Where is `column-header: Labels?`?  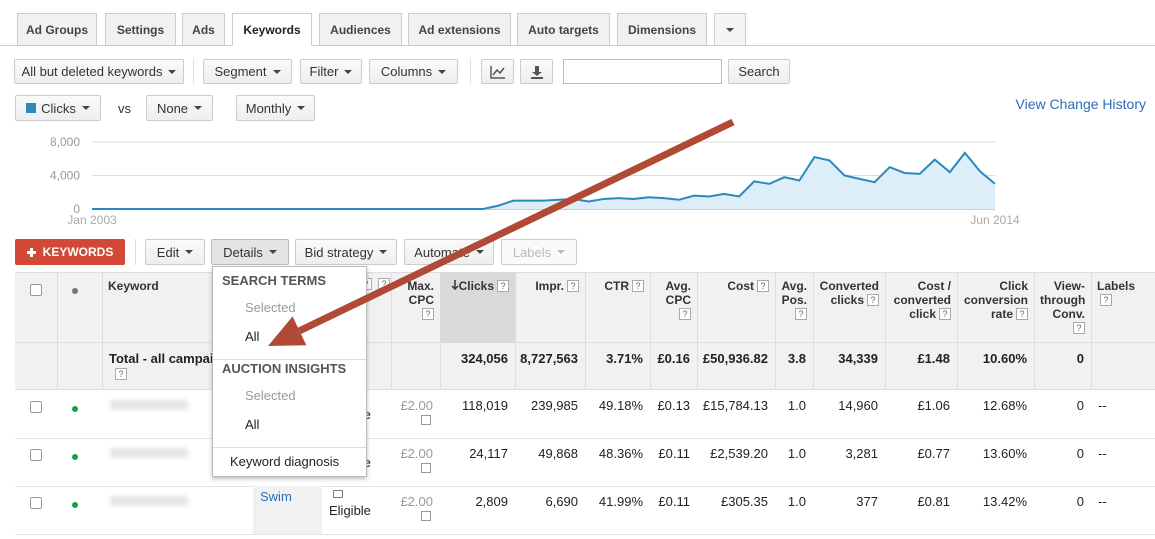 column-header: Labels? is located at coordinates (1123, 293).